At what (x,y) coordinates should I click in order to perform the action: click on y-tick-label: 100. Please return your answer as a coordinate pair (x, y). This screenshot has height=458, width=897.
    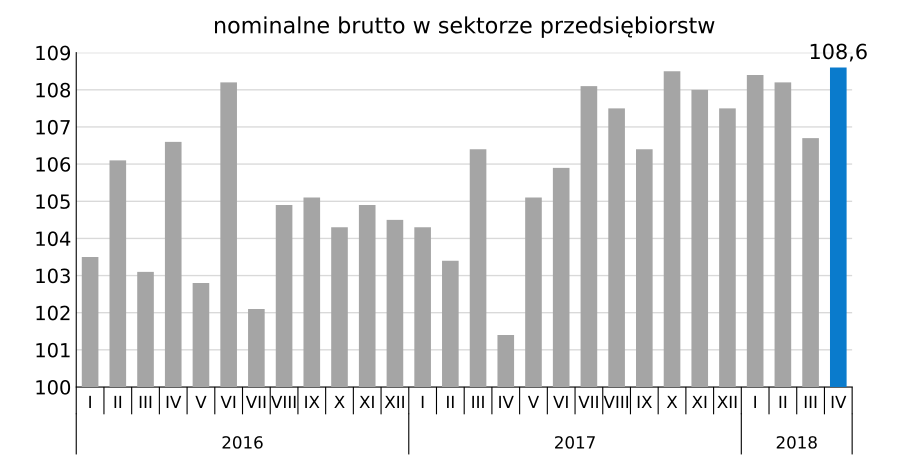
    Looking at the image, I should click on (53, 387).